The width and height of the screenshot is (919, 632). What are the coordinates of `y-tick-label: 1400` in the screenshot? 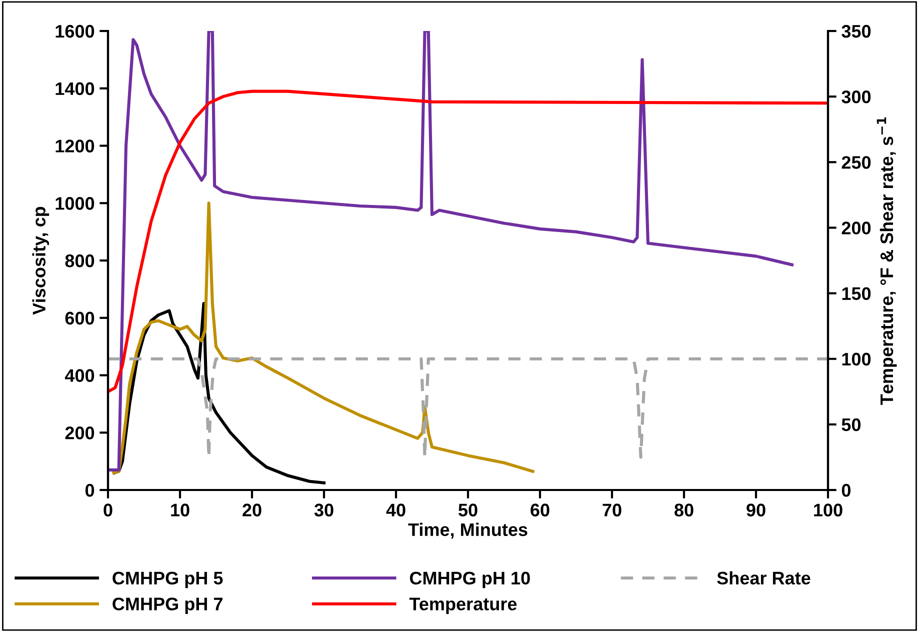 It's located at (75, 89).